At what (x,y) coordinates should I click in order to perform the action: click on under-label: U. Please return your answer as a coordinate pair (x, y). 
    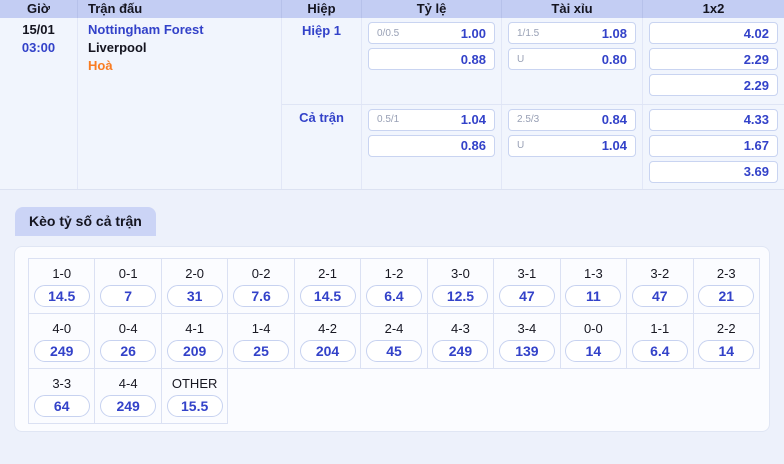
    Looking at the image, I should click on (521, 59).